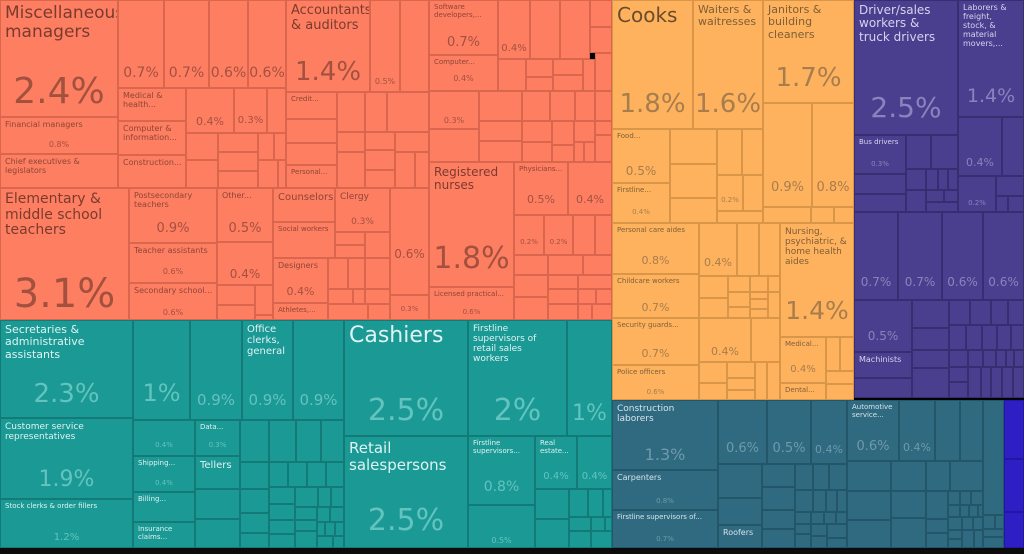 This screenshot has height=554, width=1024. I want to click on treemap-cell-computer: Computer... 0.4%, so click(463, 73).